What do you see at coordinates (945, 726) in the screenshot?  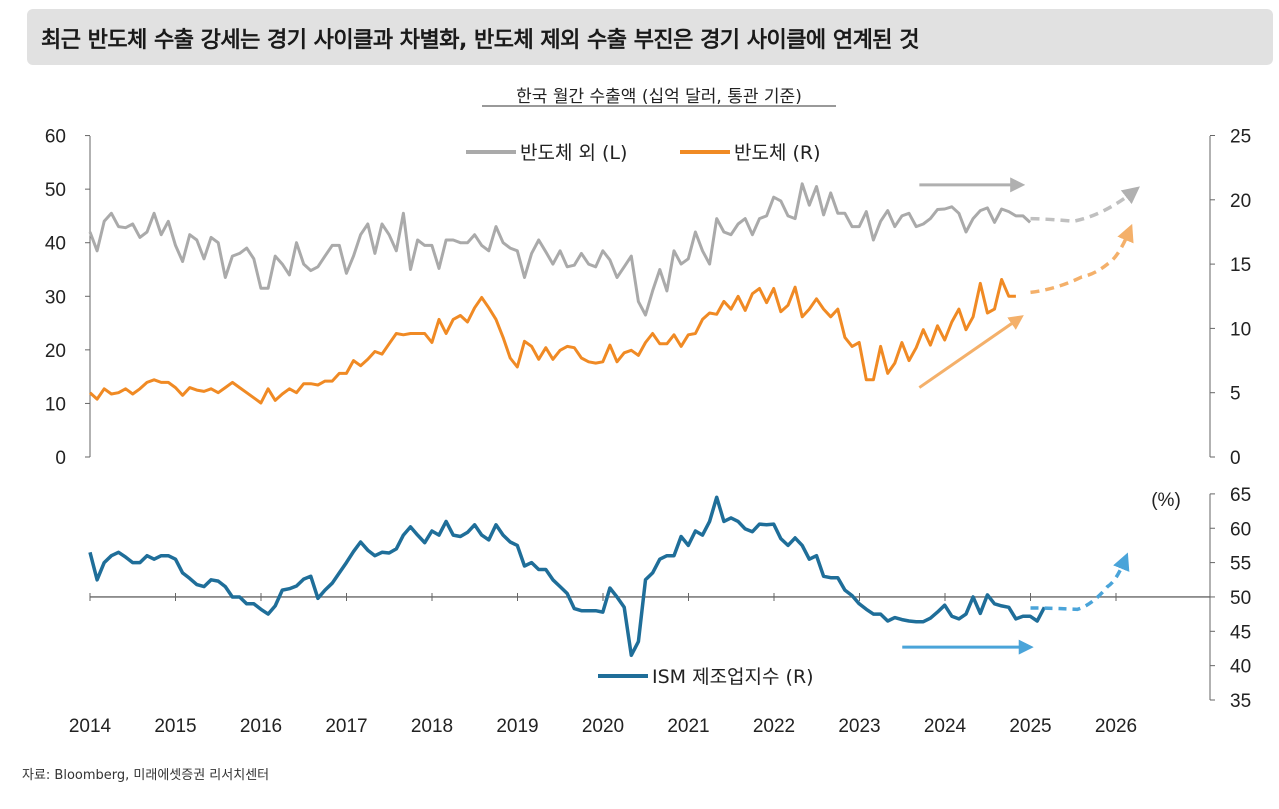 I see `x-tick-label: 2024` at bounding box center [945, 726].